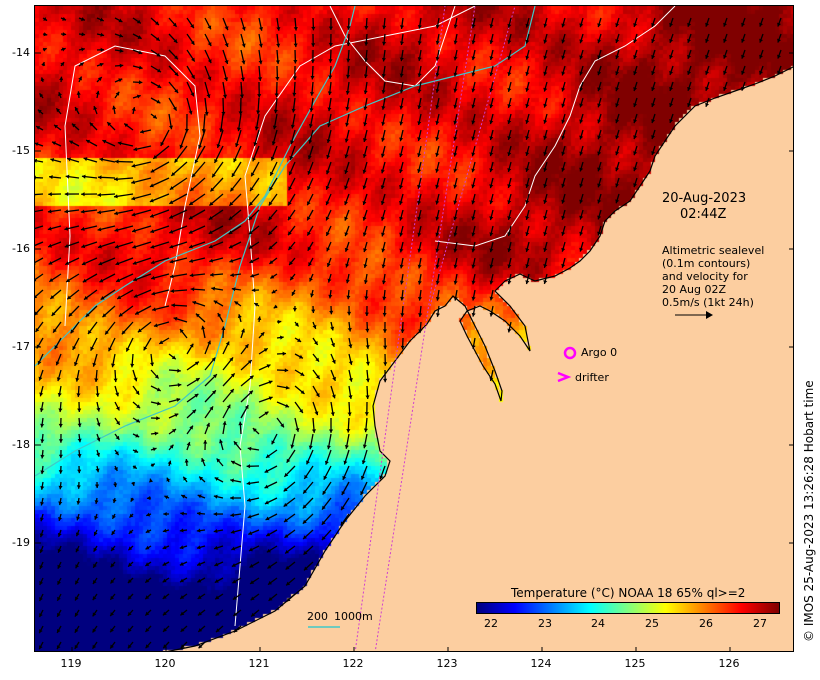 The image size is (820, 680). Describe the element at coordinates (425, 329) in the screenshot. I see `satellite-track` at that location.